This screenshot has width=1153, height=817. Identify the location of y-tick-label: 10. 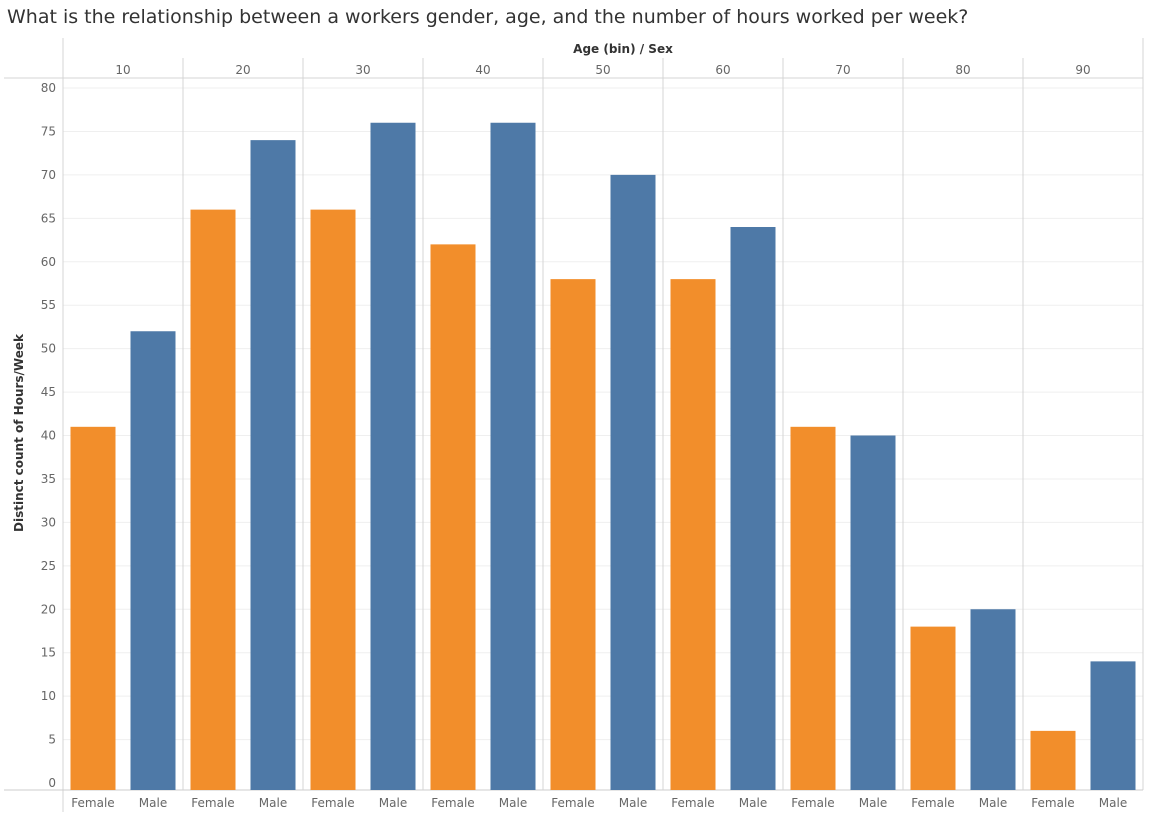
(48, 696).